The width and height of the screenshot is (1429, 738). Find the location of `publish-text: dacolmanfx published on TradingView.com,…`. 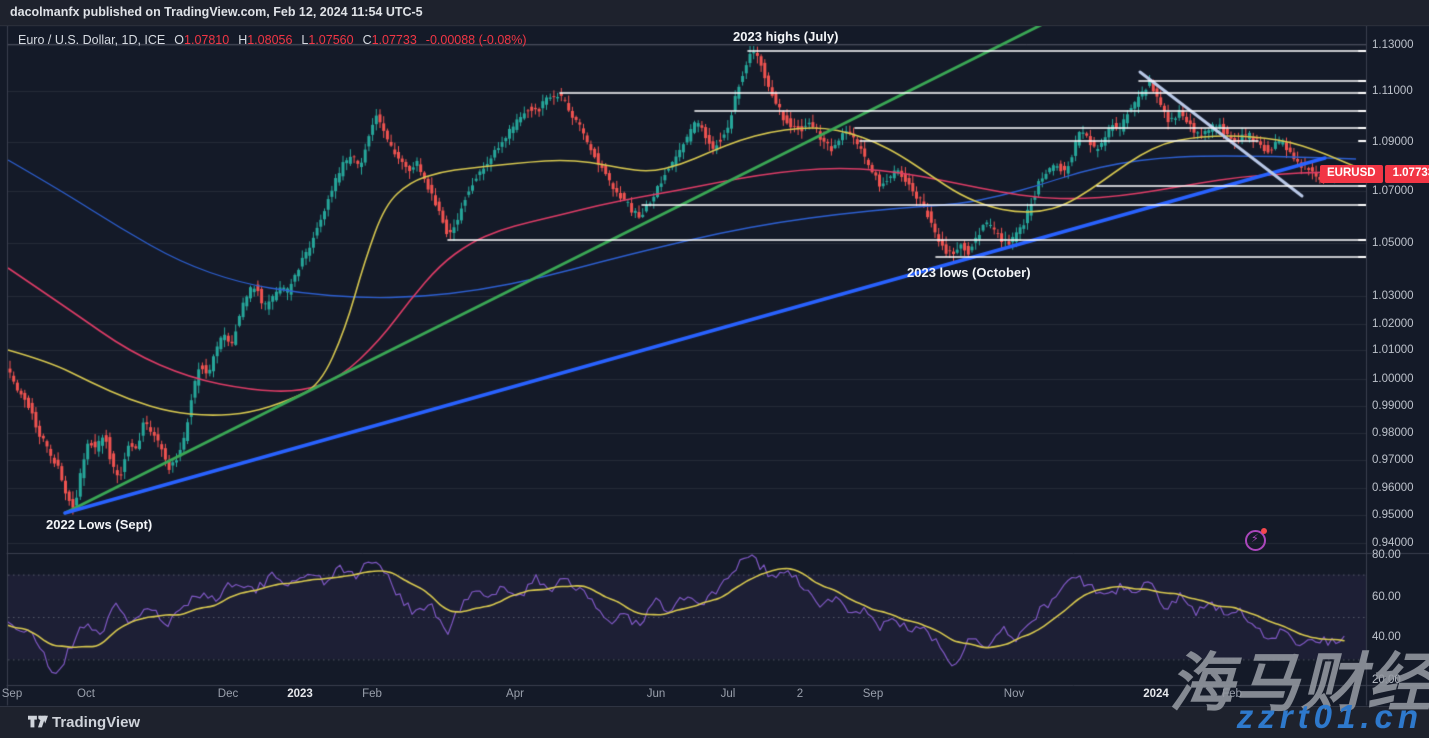

publish-text: dacolmanfx published on TradingView.com,… is located at coordinates (216, 12).